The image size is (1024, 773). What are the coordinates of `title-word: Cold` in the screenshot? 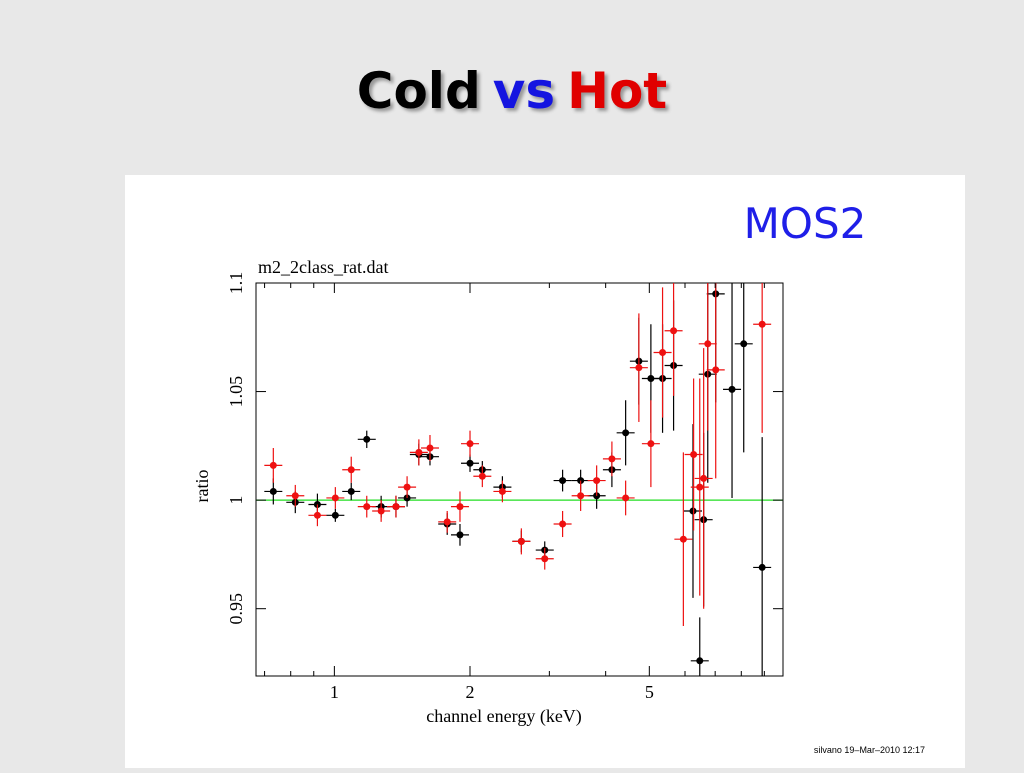 It's located at (418, 91).